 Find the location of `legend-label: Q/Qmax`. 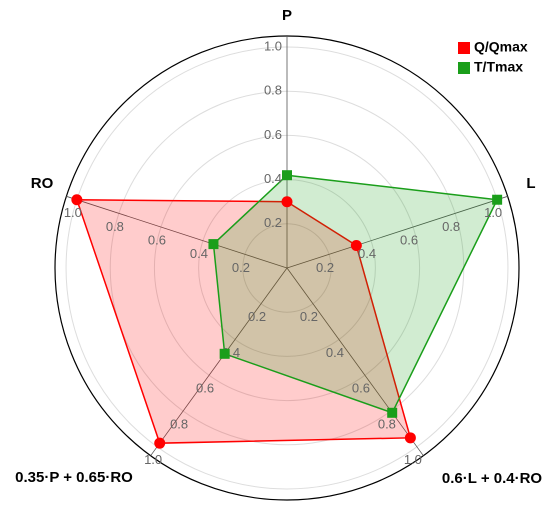

legend-label: Q/Qmax is located at coordinates (501, 47).